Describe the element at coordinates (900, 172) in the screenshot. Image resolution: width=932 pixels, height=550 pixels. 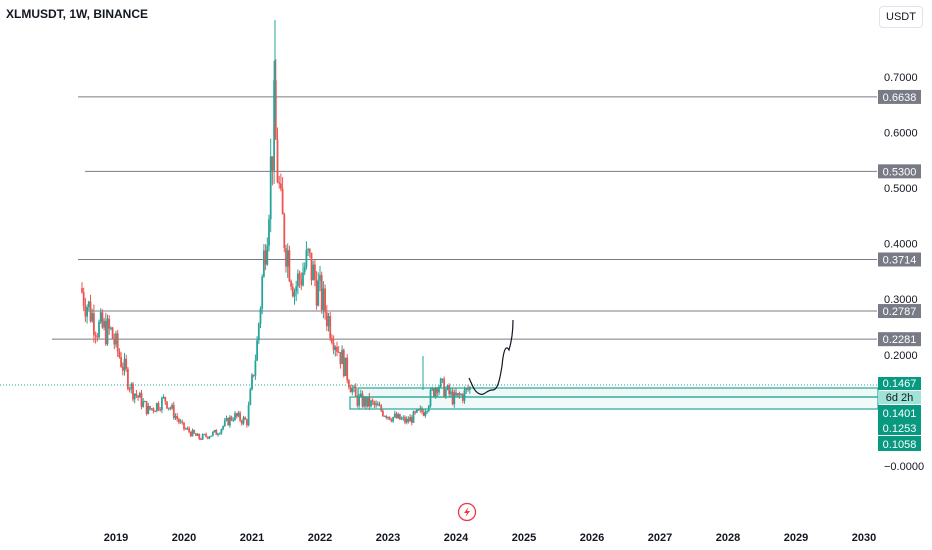
I see `level-badge-label: 0.5300` at that location.